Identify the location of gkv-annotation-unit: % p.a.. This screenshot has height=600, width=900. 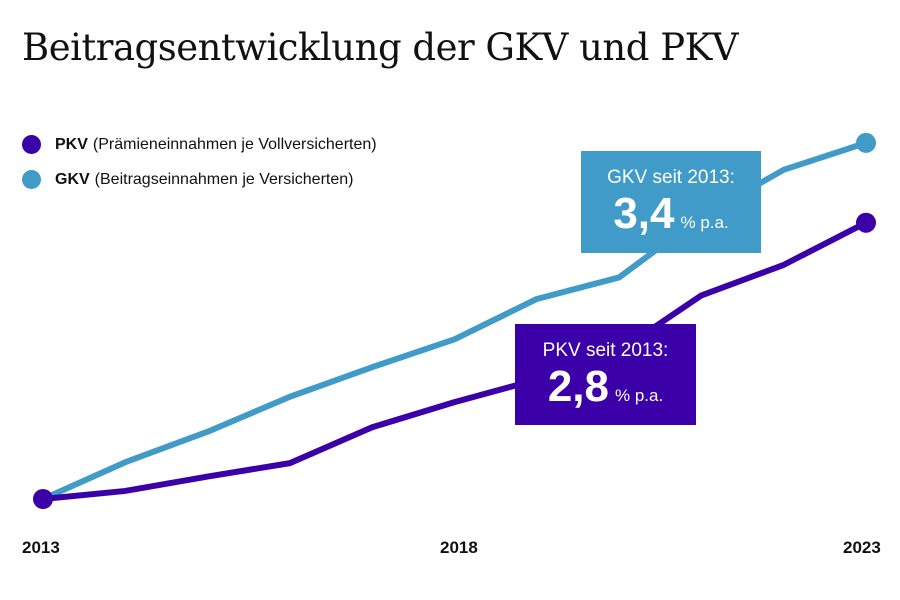
(704, 222).